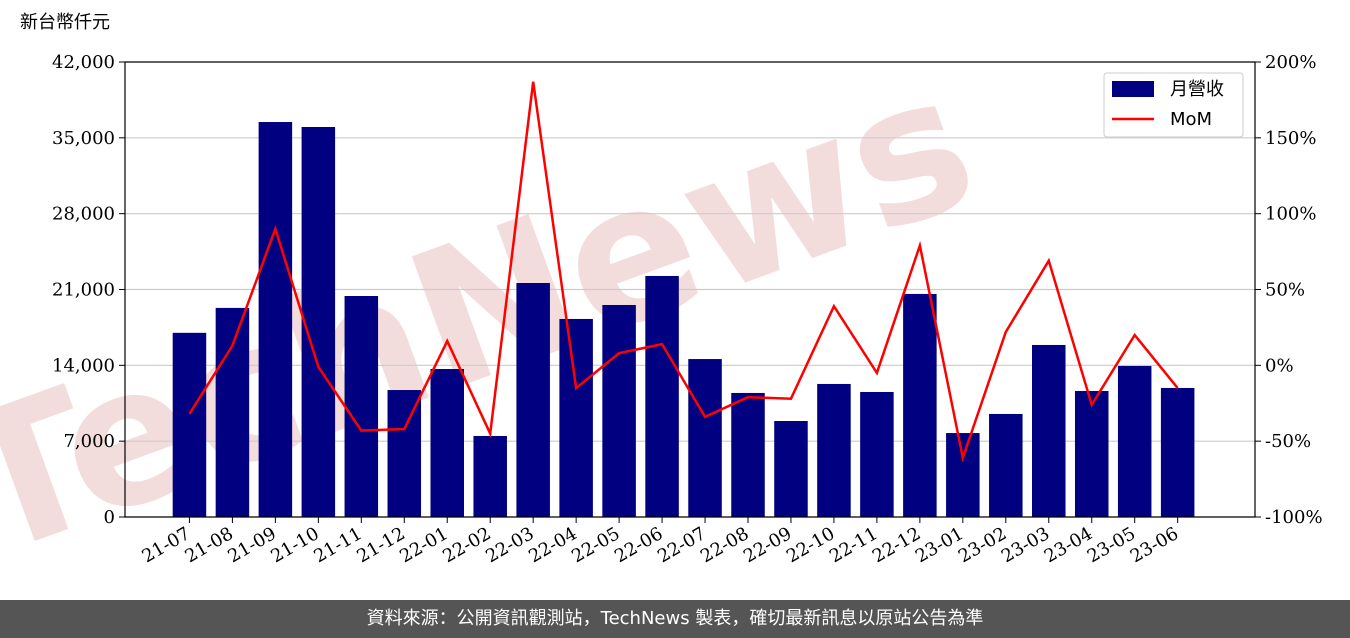 The image size is (1350, 638). What do you see at coordinates (466, 545) in the screenshot?
I see `x-tick-label: 22-02` at bounding box center [466, 545].